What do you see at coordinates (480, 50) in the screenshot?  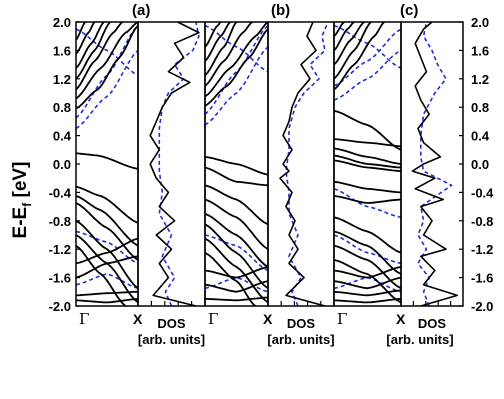 I see `y-tick-label-right: 1.6` at bounding box center [480, 50].